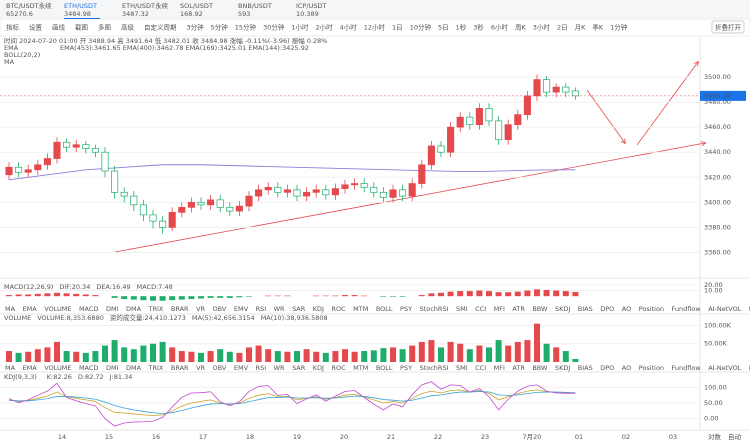 Image resolution: width=750 pixels, height=446 pixels. What do you see at coordinates (443, 28) in the screenshot?
I see `period: 5日` at bounding box center [443, 28].